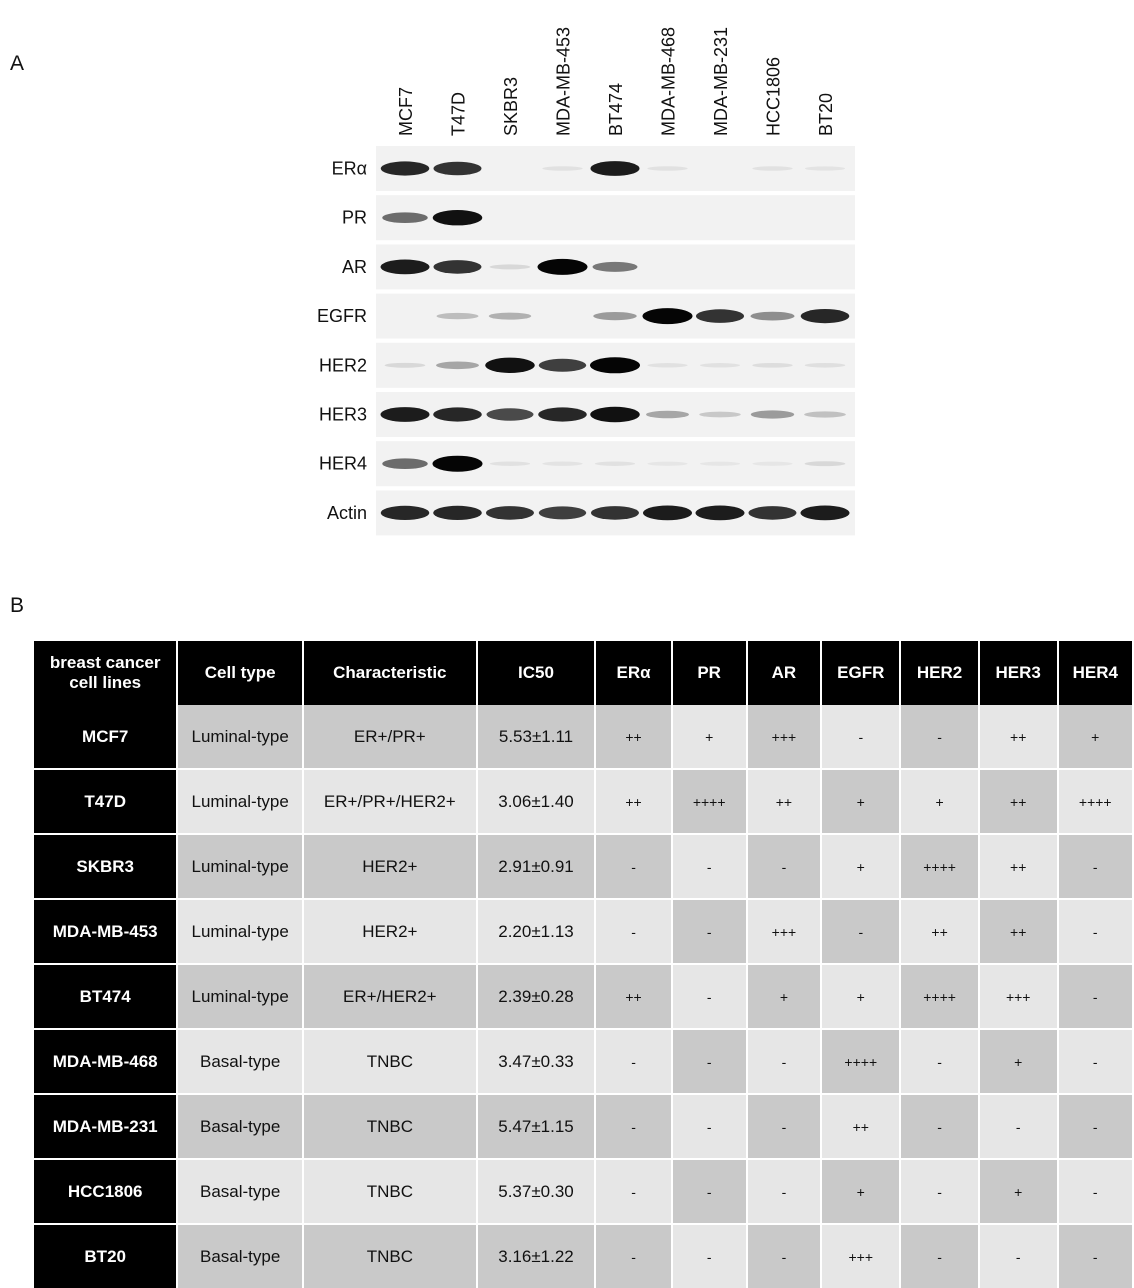 The width and height of the screenshot is (1134, 1288). I want to click on table-row: BT20 Basal-type TNBC 3.16±1.22- - - +++ - - -, so click(583, 1255).